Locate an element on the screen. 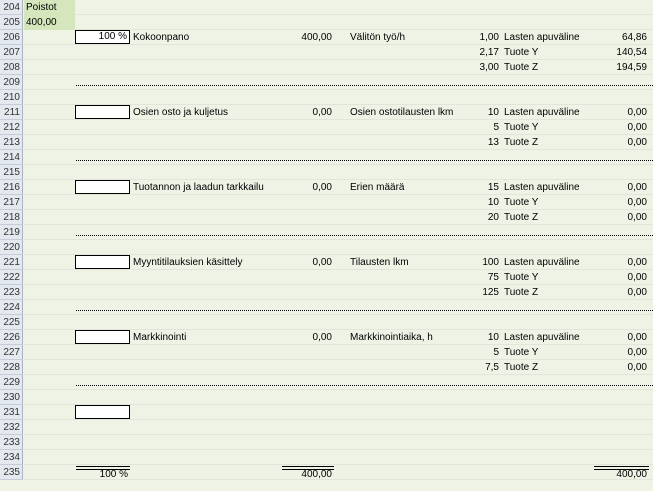  driver-quantity: 2,17 is located at coordinates (489, 52).